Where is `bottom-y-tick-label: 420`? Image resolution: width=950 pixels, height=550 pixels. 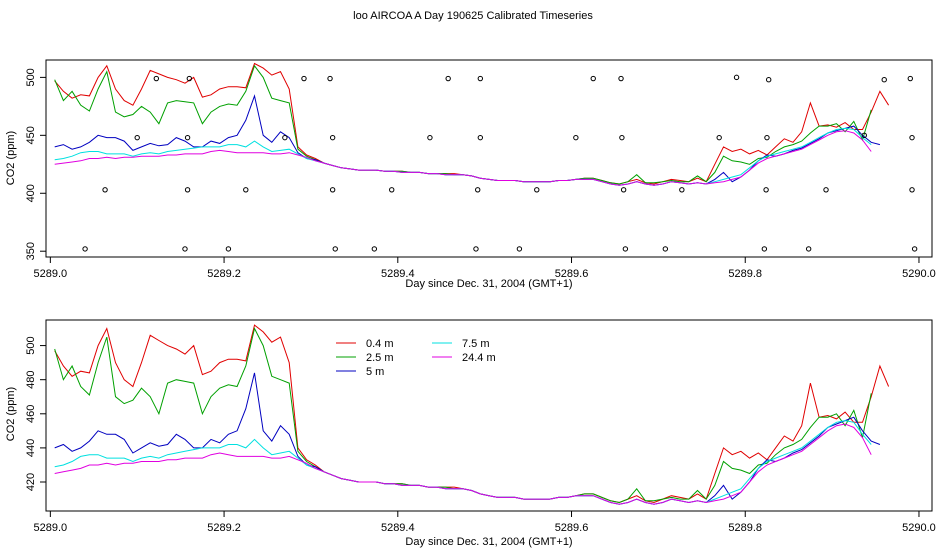
bottom-y-tick-label: 420 is located at coordinates (31, 482).